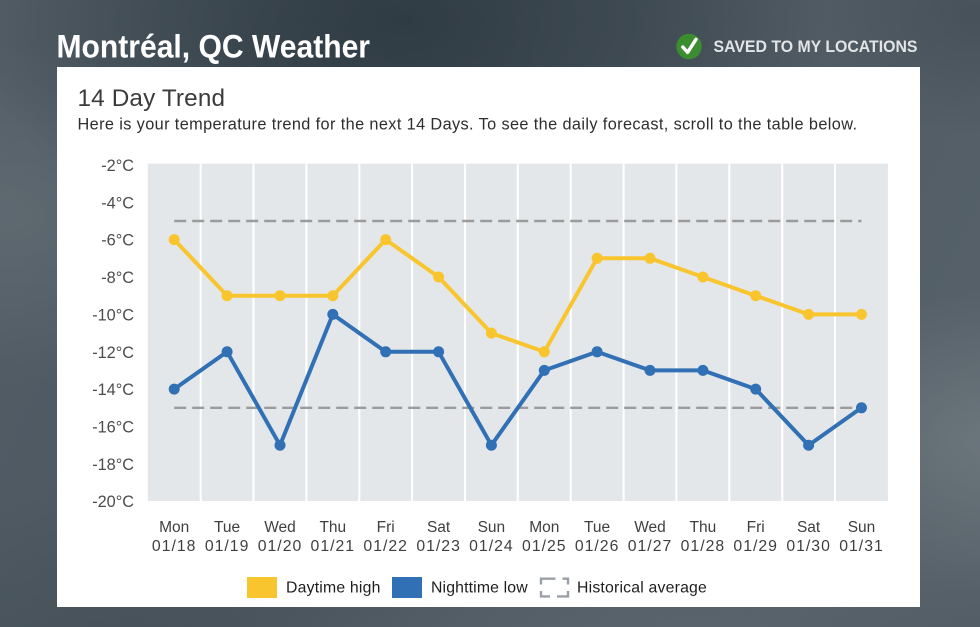  Describe the element at coordinates (544, 546) in the screenshot. I see `svg-text: 01/25` at that location.